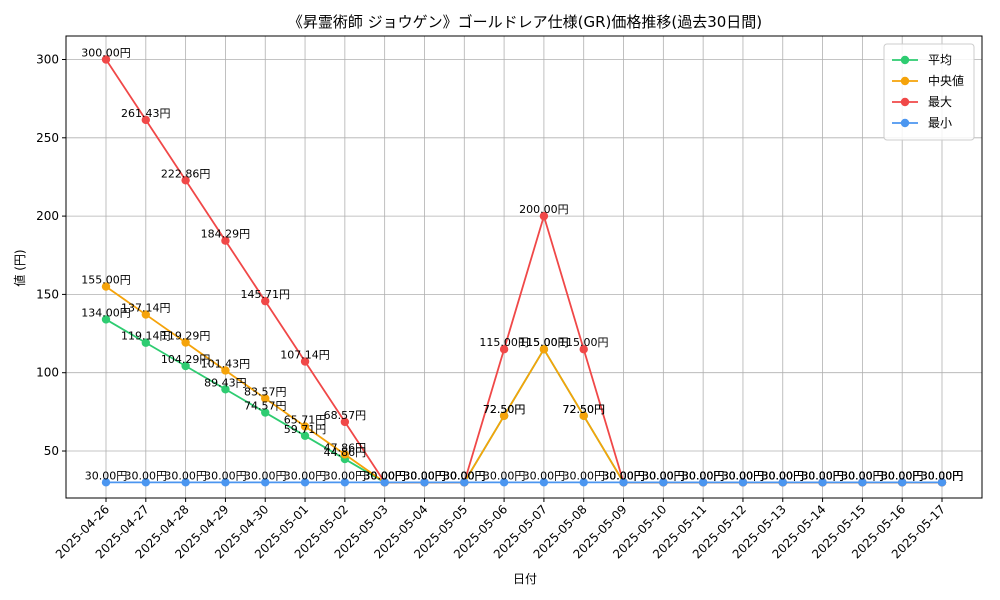 The width and height of the screenshot is (1000, 600). I want to click on data-label: 119.14円, so click(146, 336).